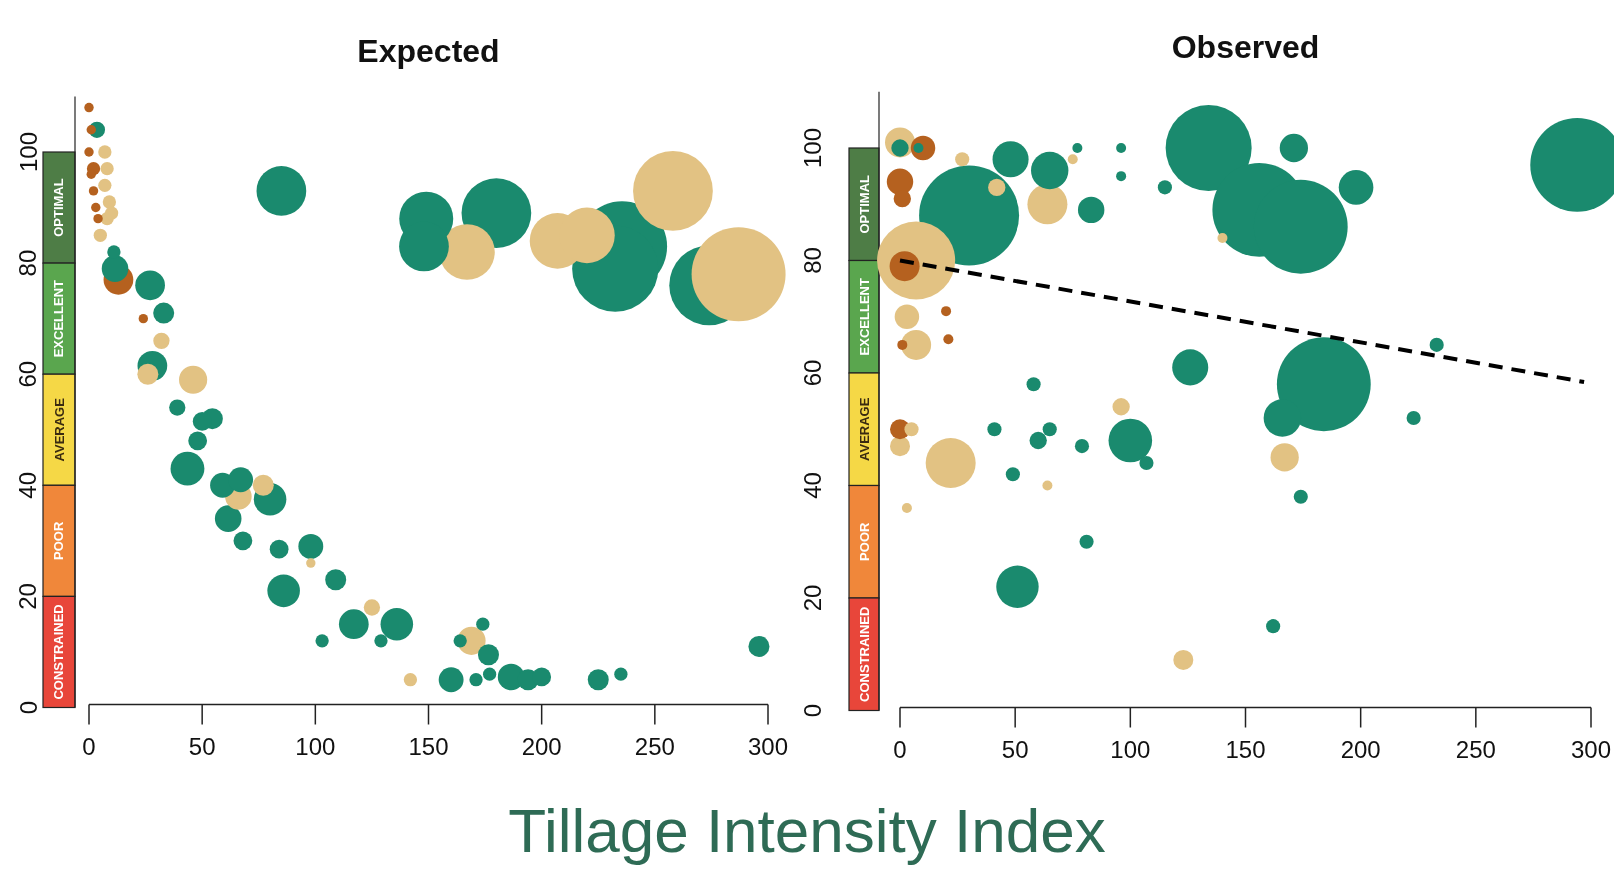 This screenshot has width=1614, height=891. Describe the element at coordinates (807, 830) in the screenshot. I see `x-axis-title: Tillage Intensity Index` at that location.